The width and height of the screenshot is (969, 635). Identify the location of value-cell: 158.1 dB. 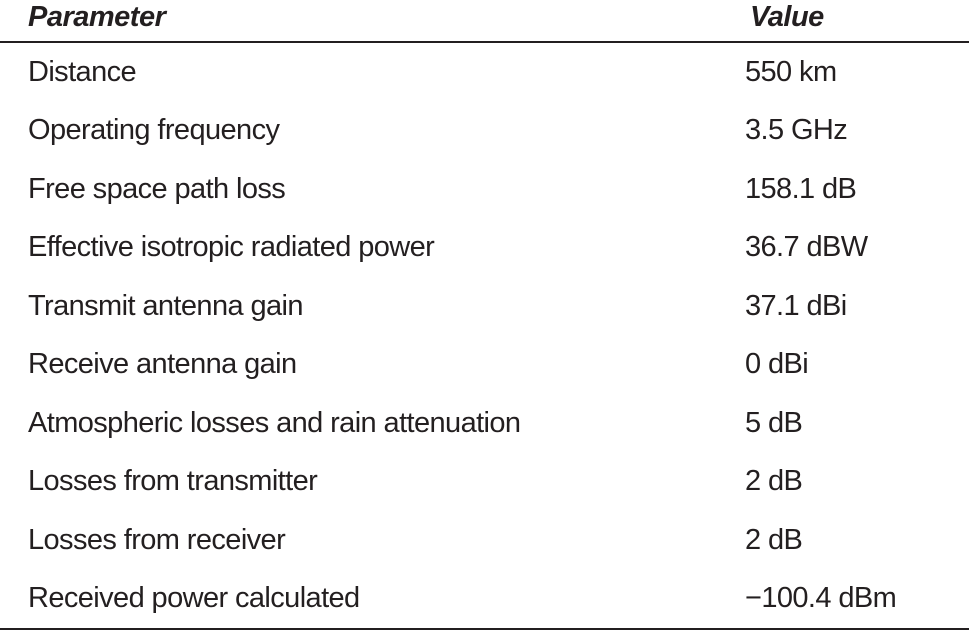
(801, 188).